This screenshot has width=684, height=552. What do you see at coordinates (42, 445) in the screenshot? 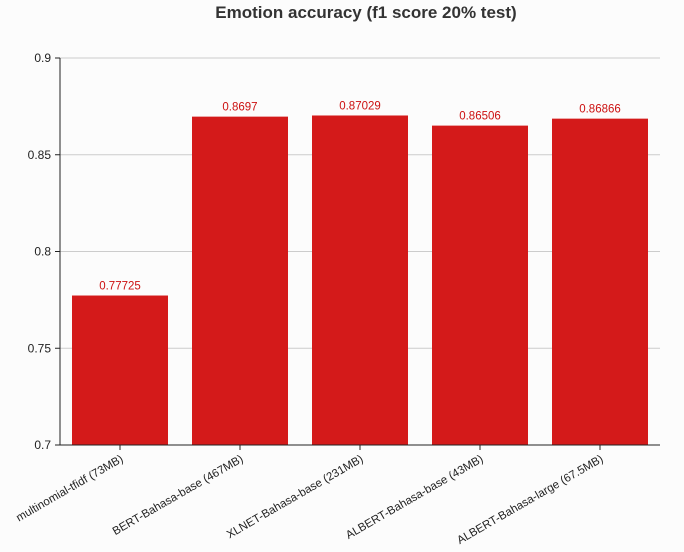
I see `y-tick-label: 0.7` at bounding box center [42, 445].